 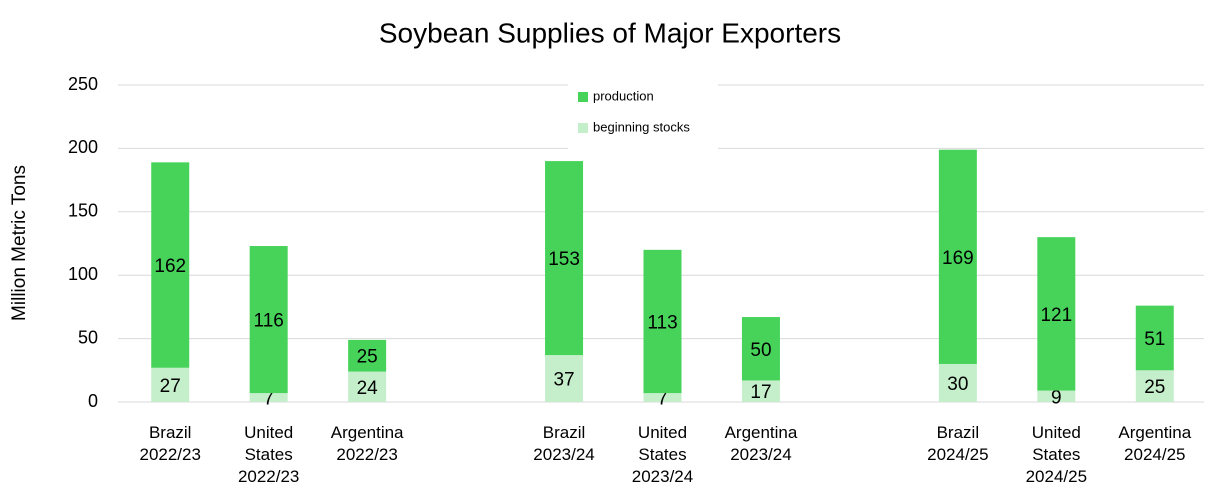 I want to click on data-label: 37, so click(x=563, y=380).